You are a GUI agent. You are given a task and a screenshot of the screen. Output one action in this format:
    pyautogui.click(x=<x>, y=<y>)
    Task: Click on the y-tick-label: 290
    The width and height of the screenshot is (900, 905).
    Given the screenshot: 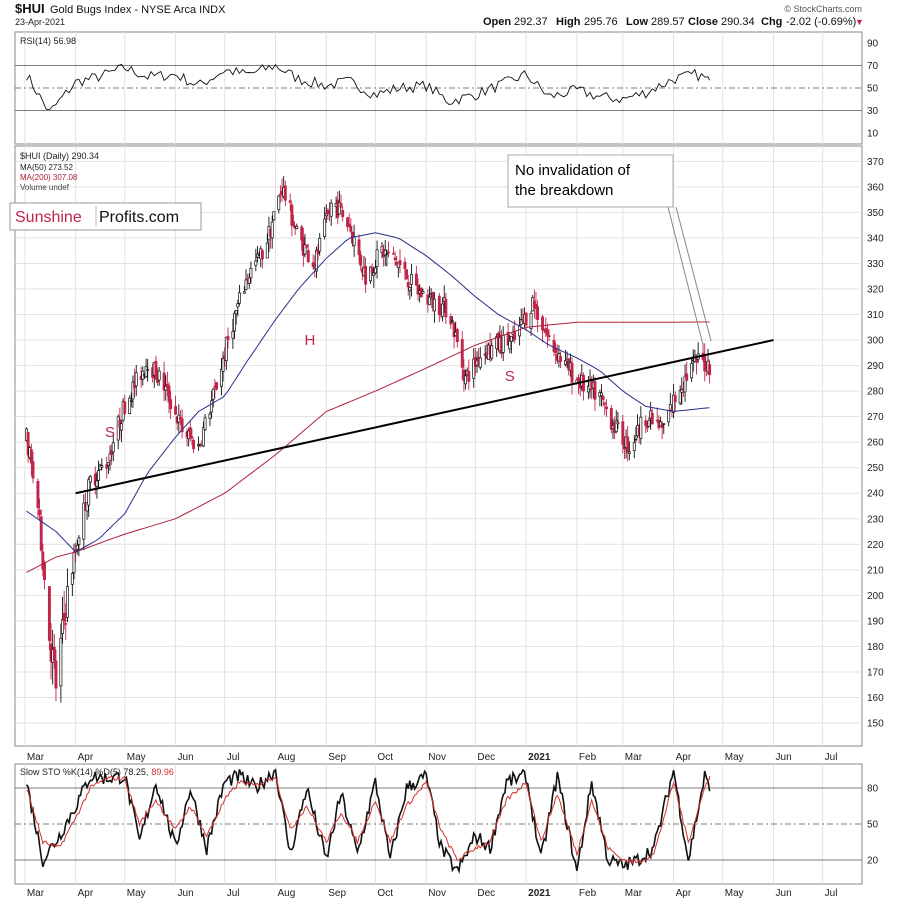 What is the action you would take?
    pyautogui.click(x=875, y=366)
    